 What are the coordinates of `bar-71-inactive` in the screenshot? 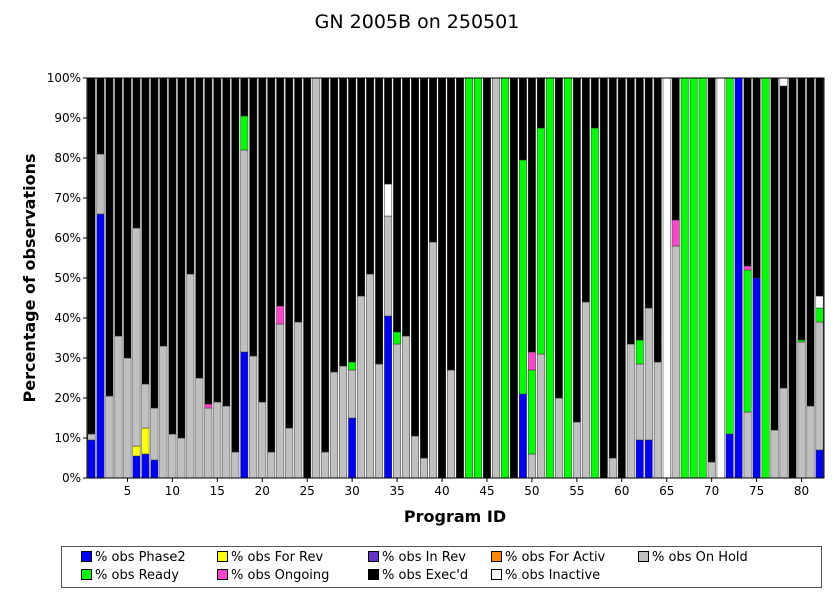 It's located at (720, 278).